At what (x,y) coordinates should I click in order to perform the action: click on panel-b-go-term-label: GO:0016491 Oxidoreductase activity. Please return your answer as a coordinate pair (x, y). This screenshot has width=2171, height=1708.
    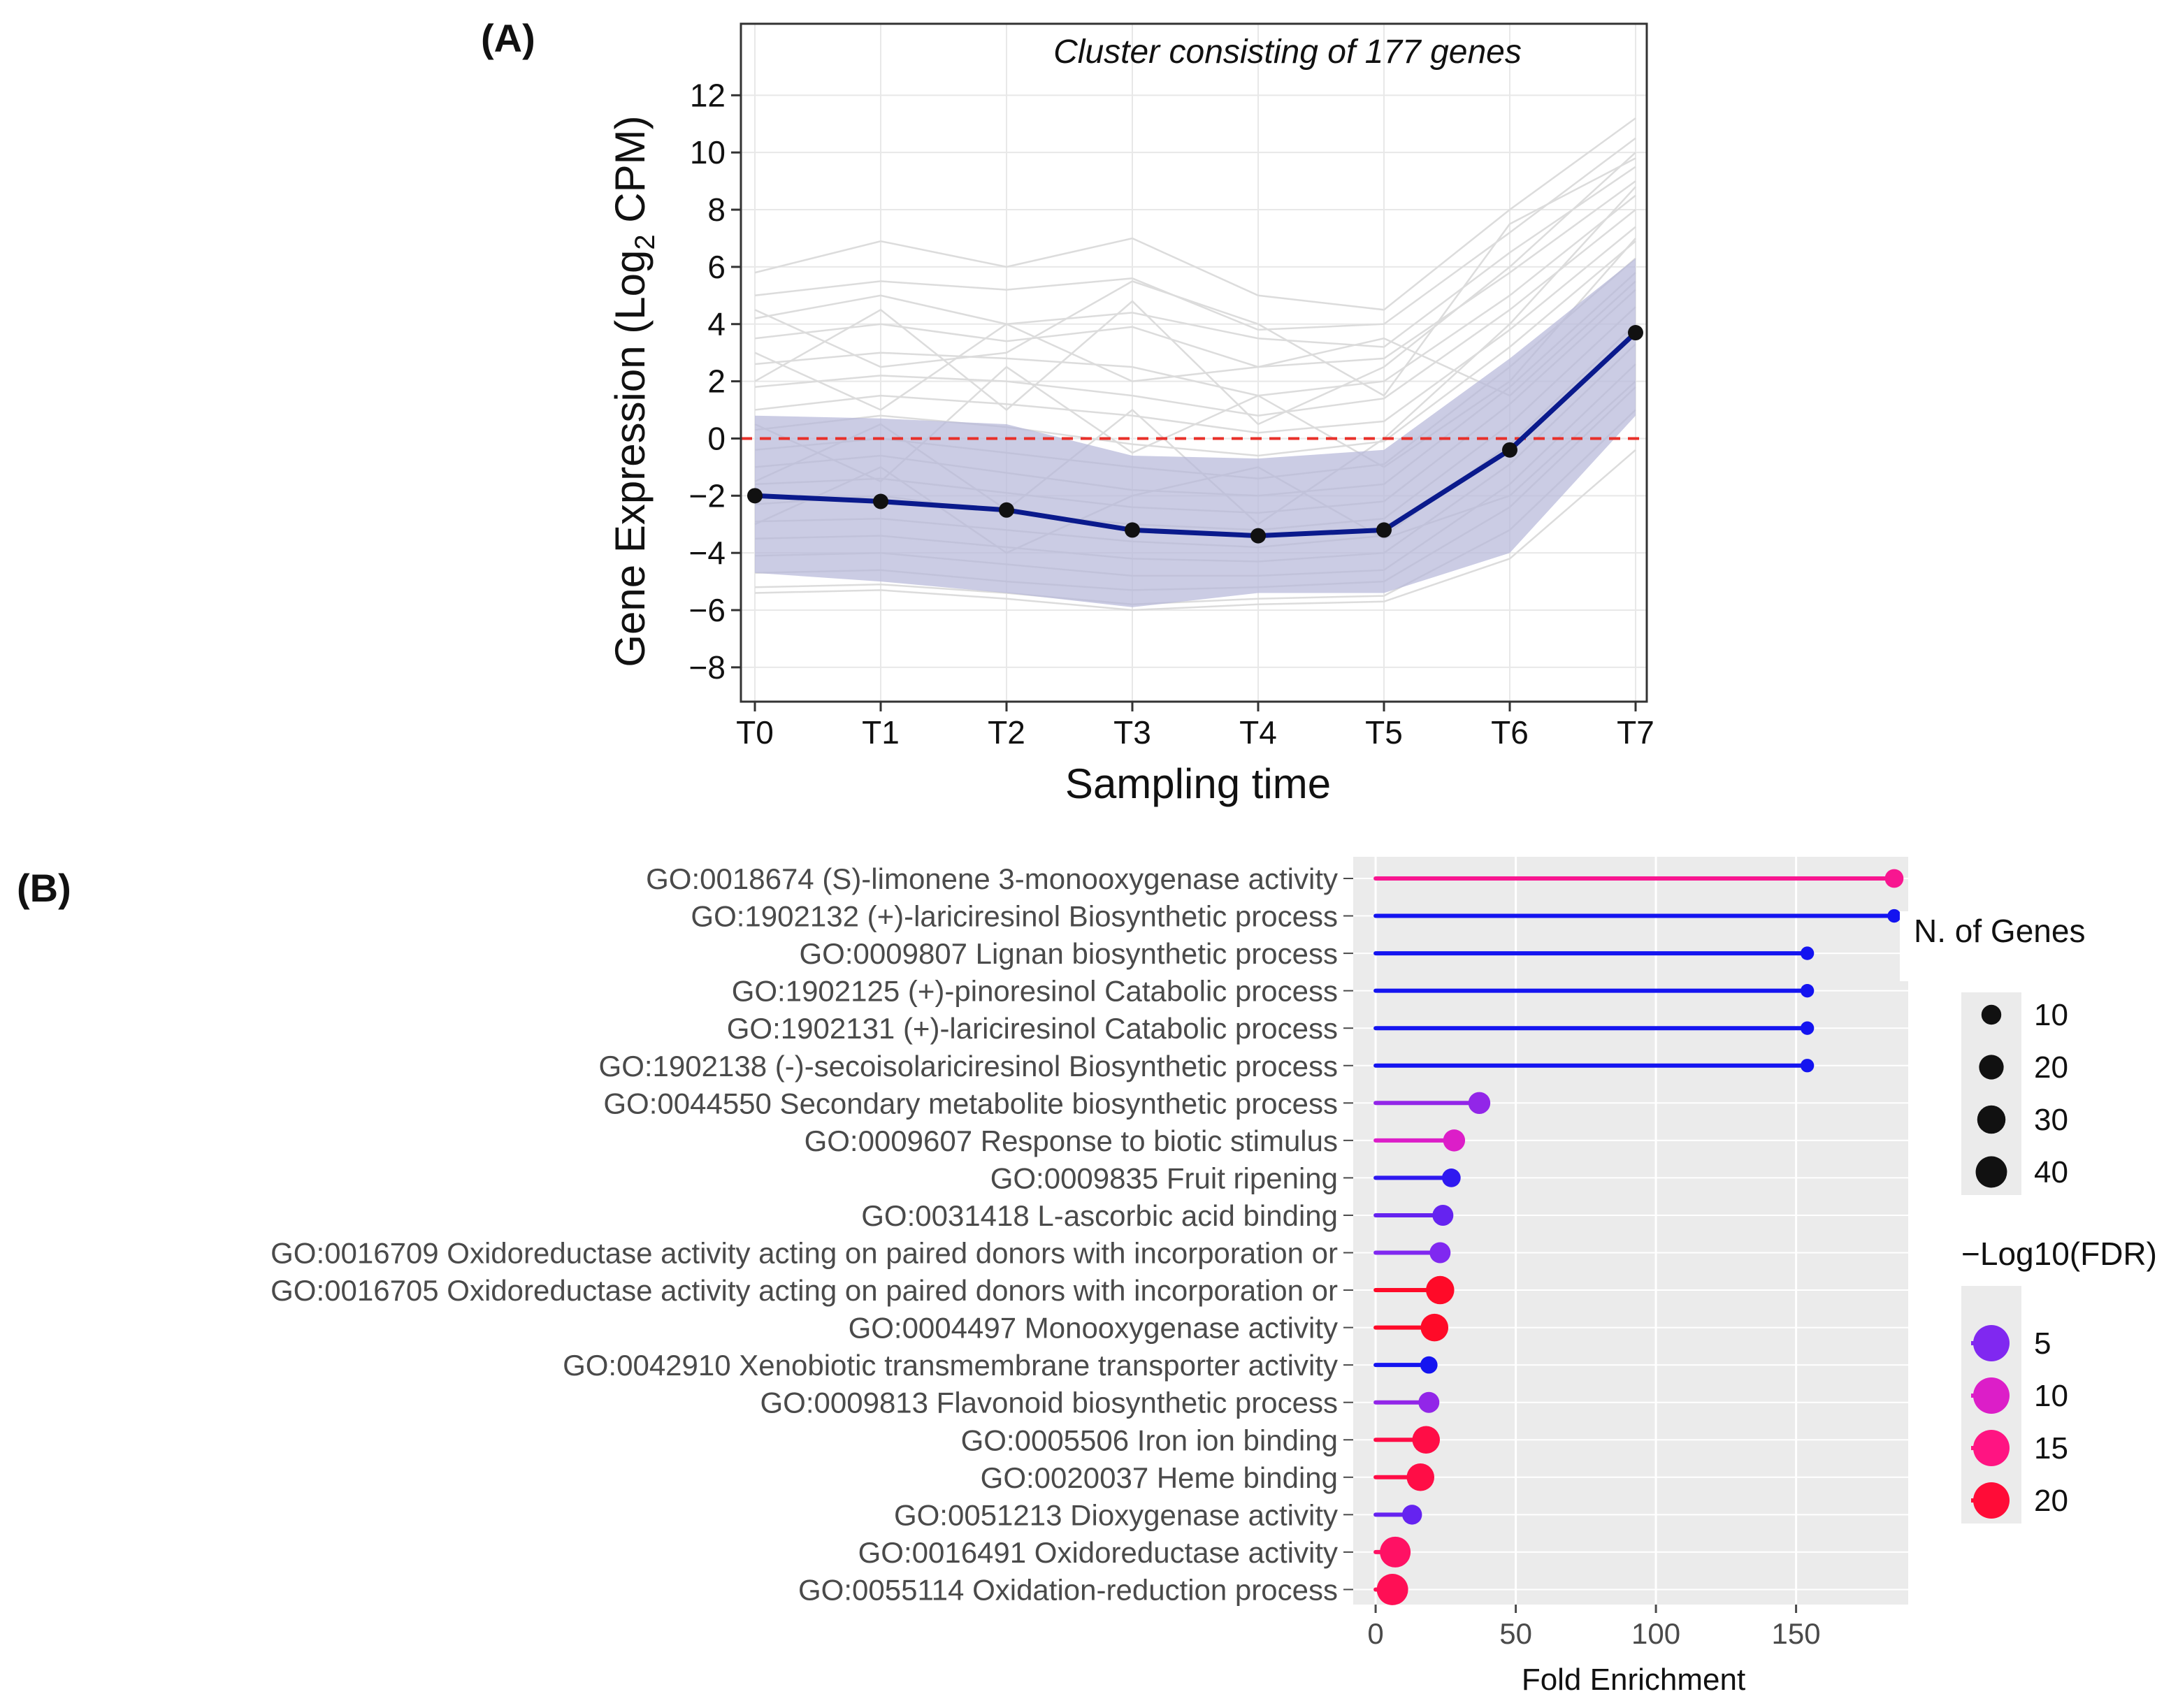
    Looking at the image, I should click on (1098, 1552).